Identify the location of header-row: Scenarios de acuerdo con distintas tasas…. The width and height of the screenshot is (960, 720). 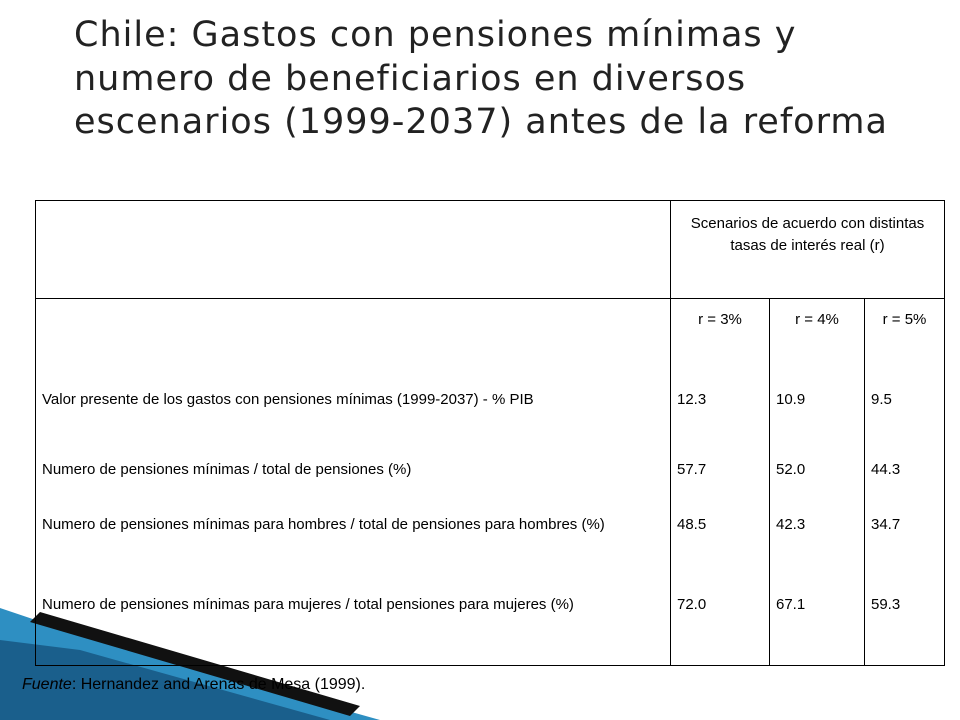
(490, 249).